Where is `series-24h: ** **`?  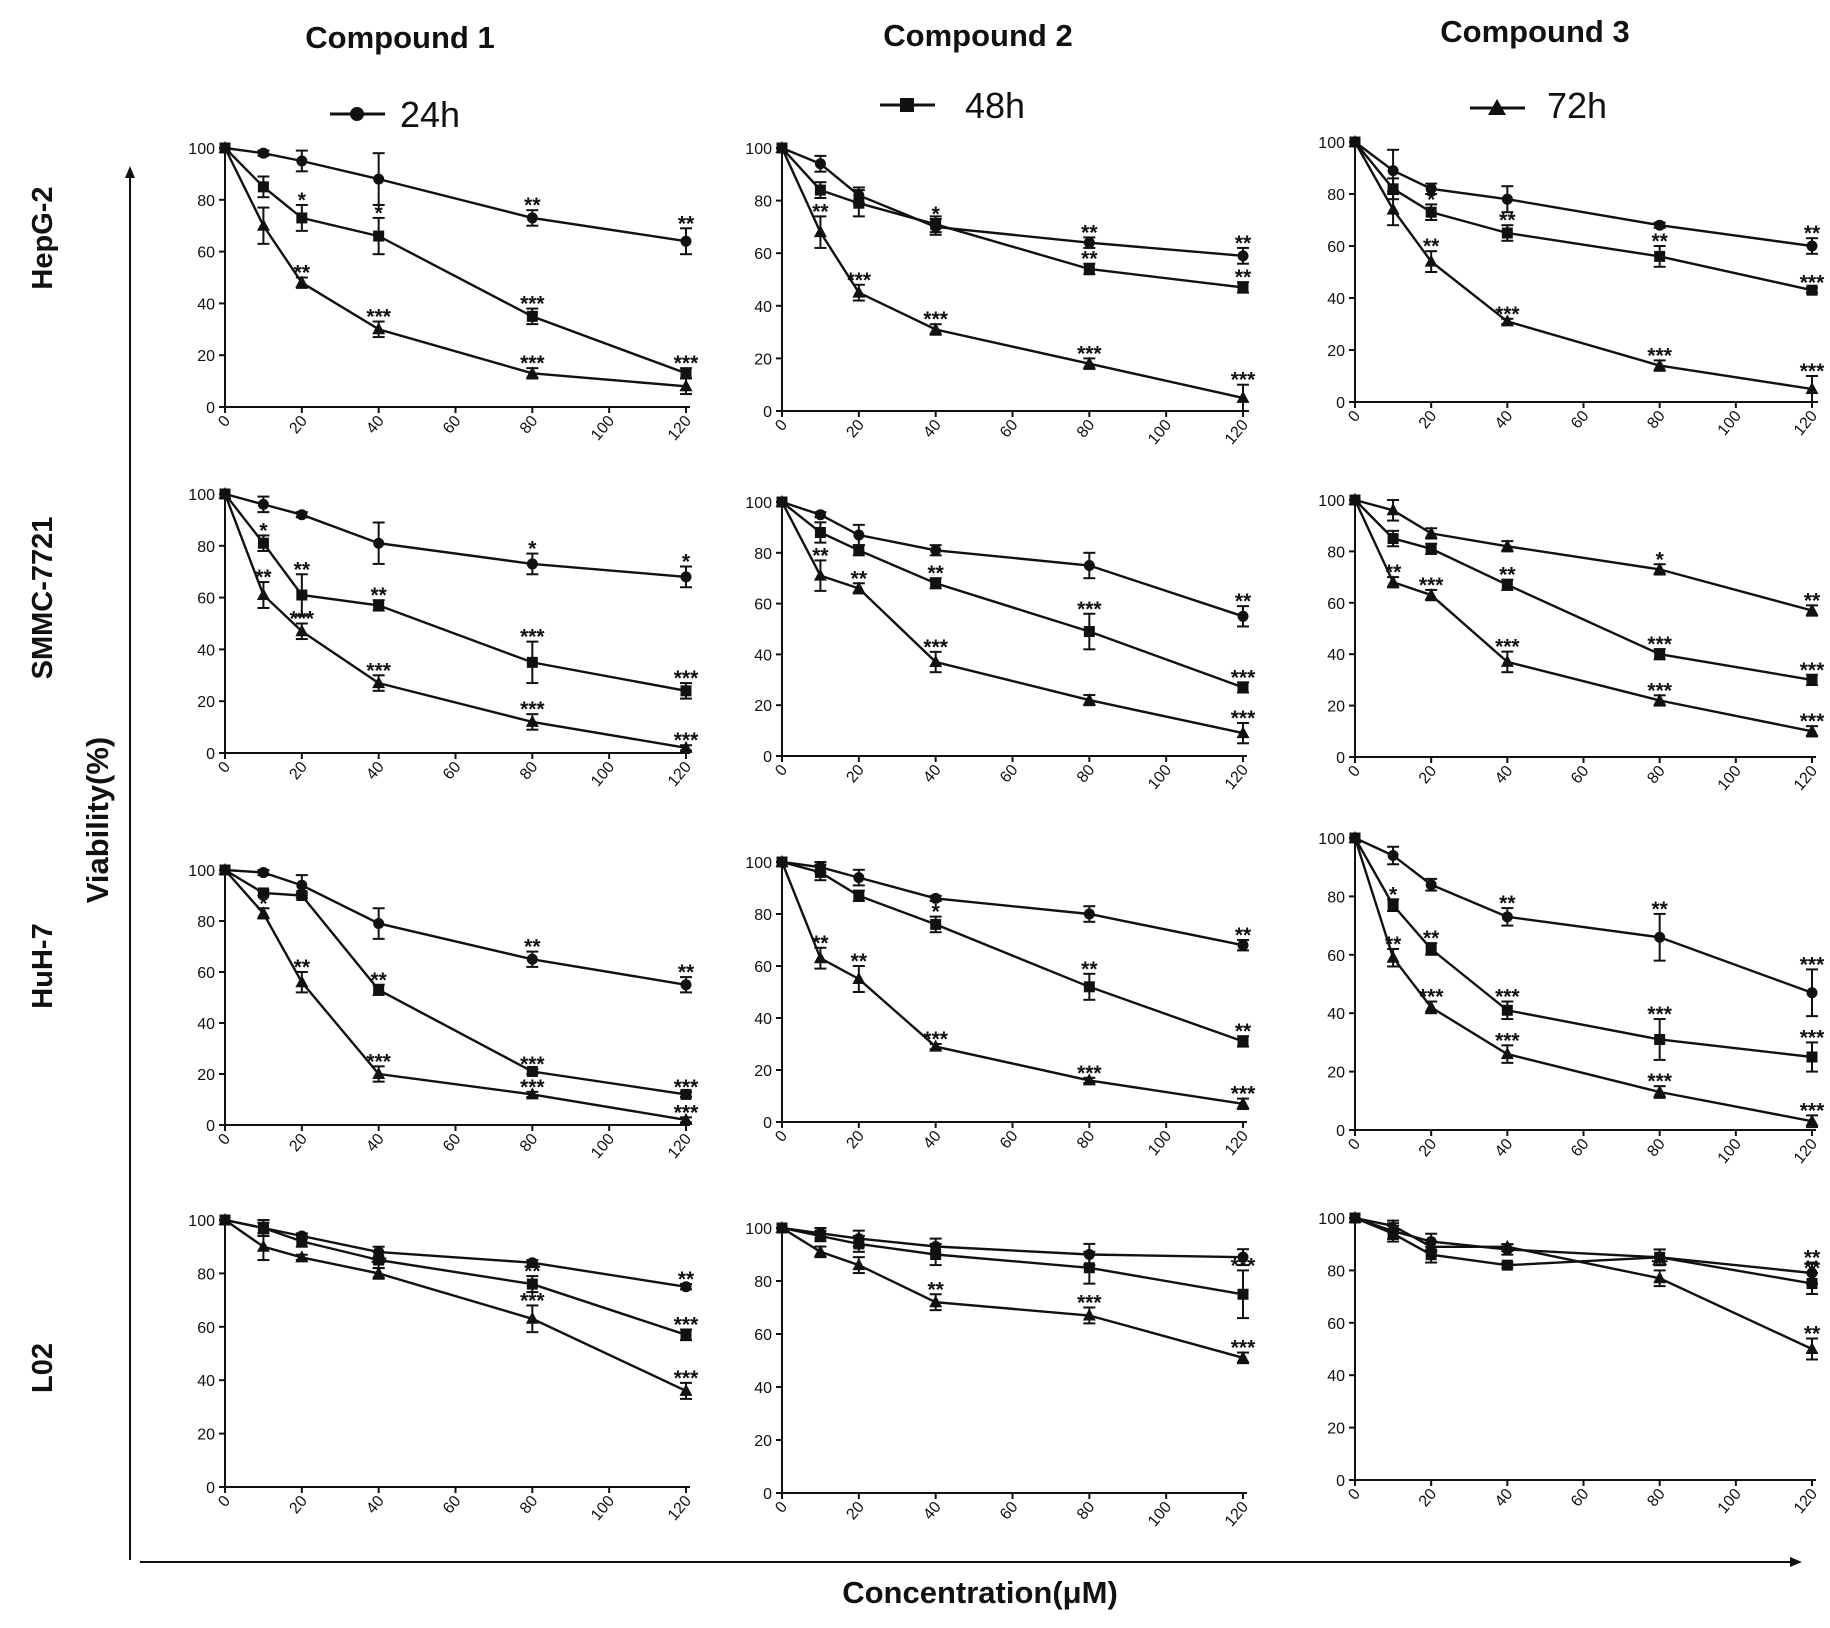 series-24h: ** ** is located at coordinates (457, 929).